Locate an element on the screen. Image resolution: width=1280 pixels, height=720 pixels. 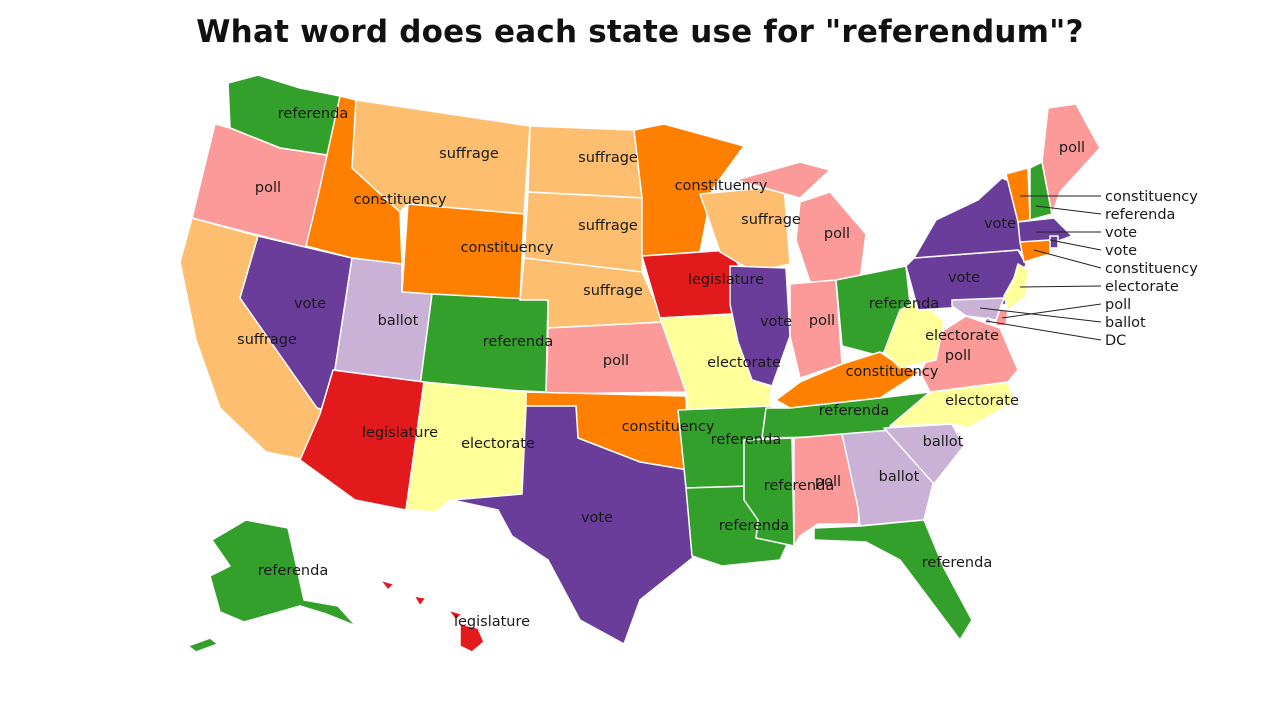
callout-label-vt: constituency is located at coordinates (1151, 197).